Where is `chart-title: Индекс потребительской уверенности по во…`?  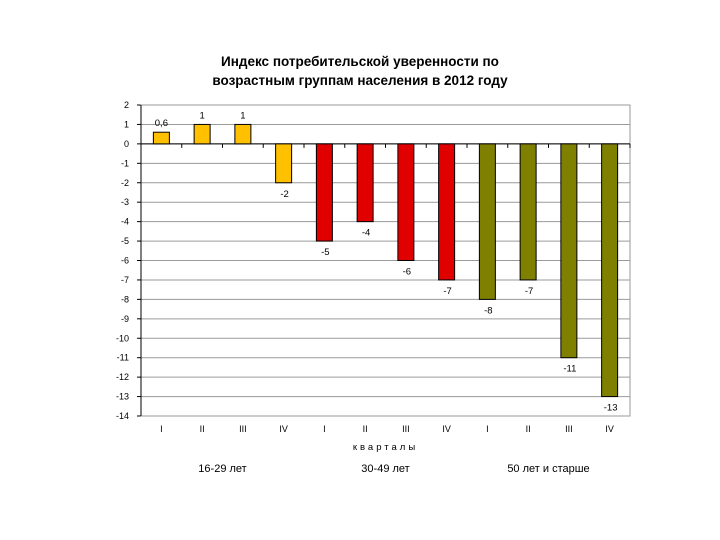 chart-title: Индекс потребительской уверенности по во… is located at coordinates (360, 71).